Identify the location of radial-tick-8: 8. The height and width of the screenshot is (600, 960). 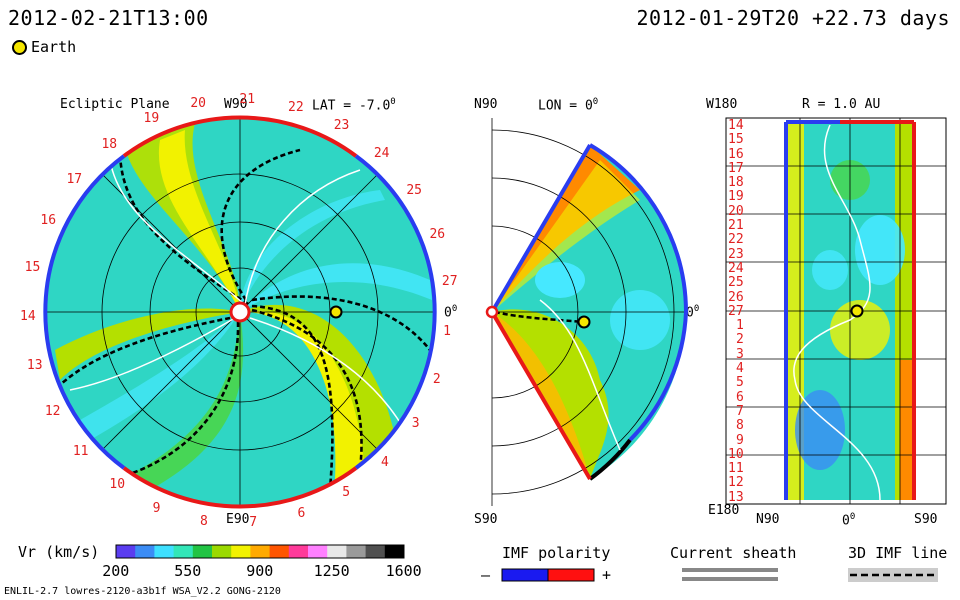
(740, 426).